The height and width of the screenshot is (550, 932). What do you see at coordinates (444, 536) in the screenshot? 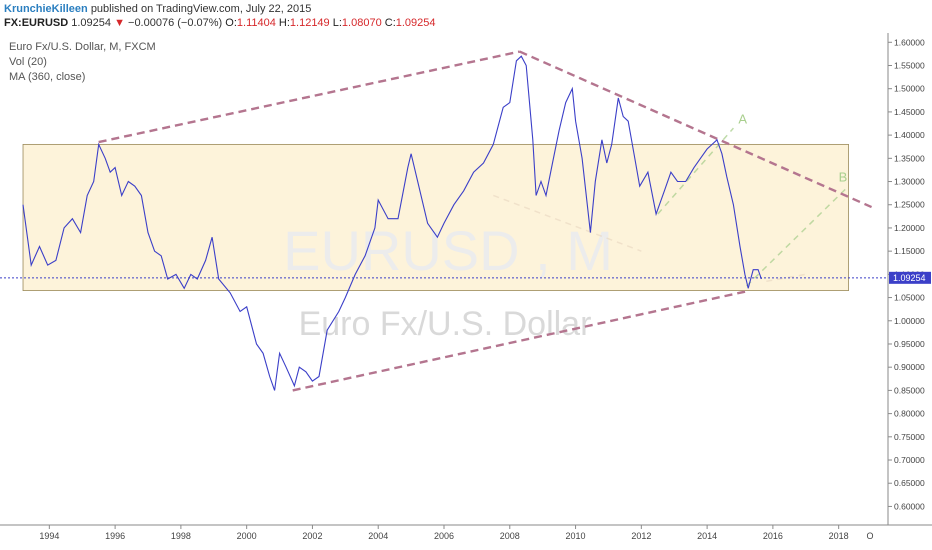
I see `x-tick-label: 2006` at bounding box center [444, 536].